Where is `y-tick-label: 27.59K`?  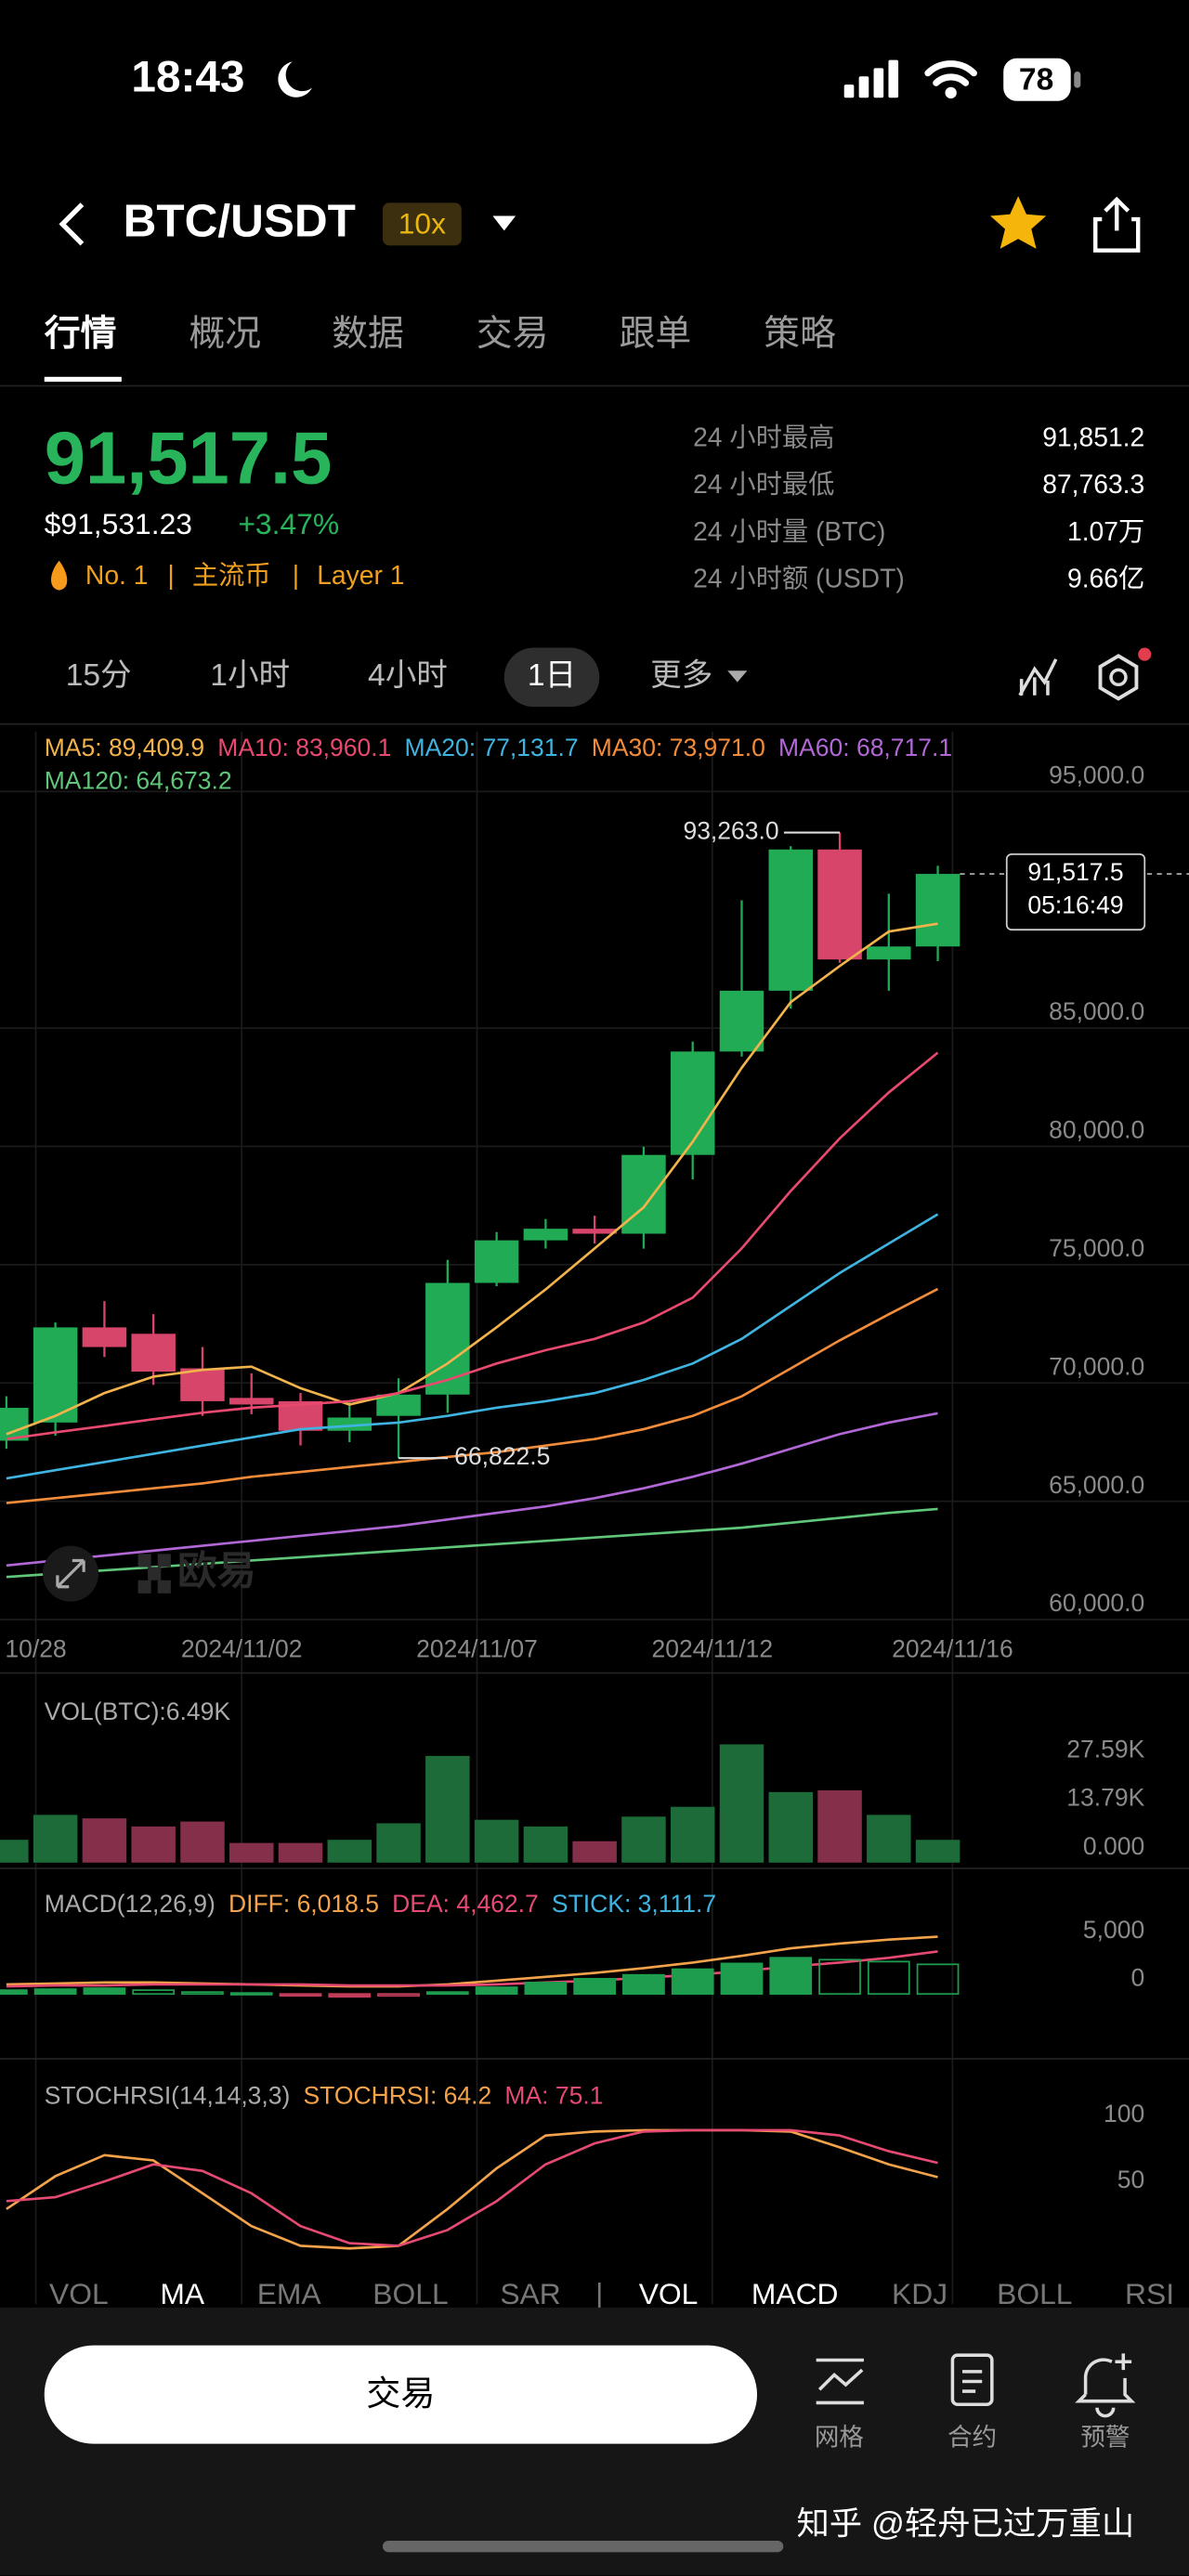
y-tick-label: 27.59K is located at coordinates (1105, 1750).